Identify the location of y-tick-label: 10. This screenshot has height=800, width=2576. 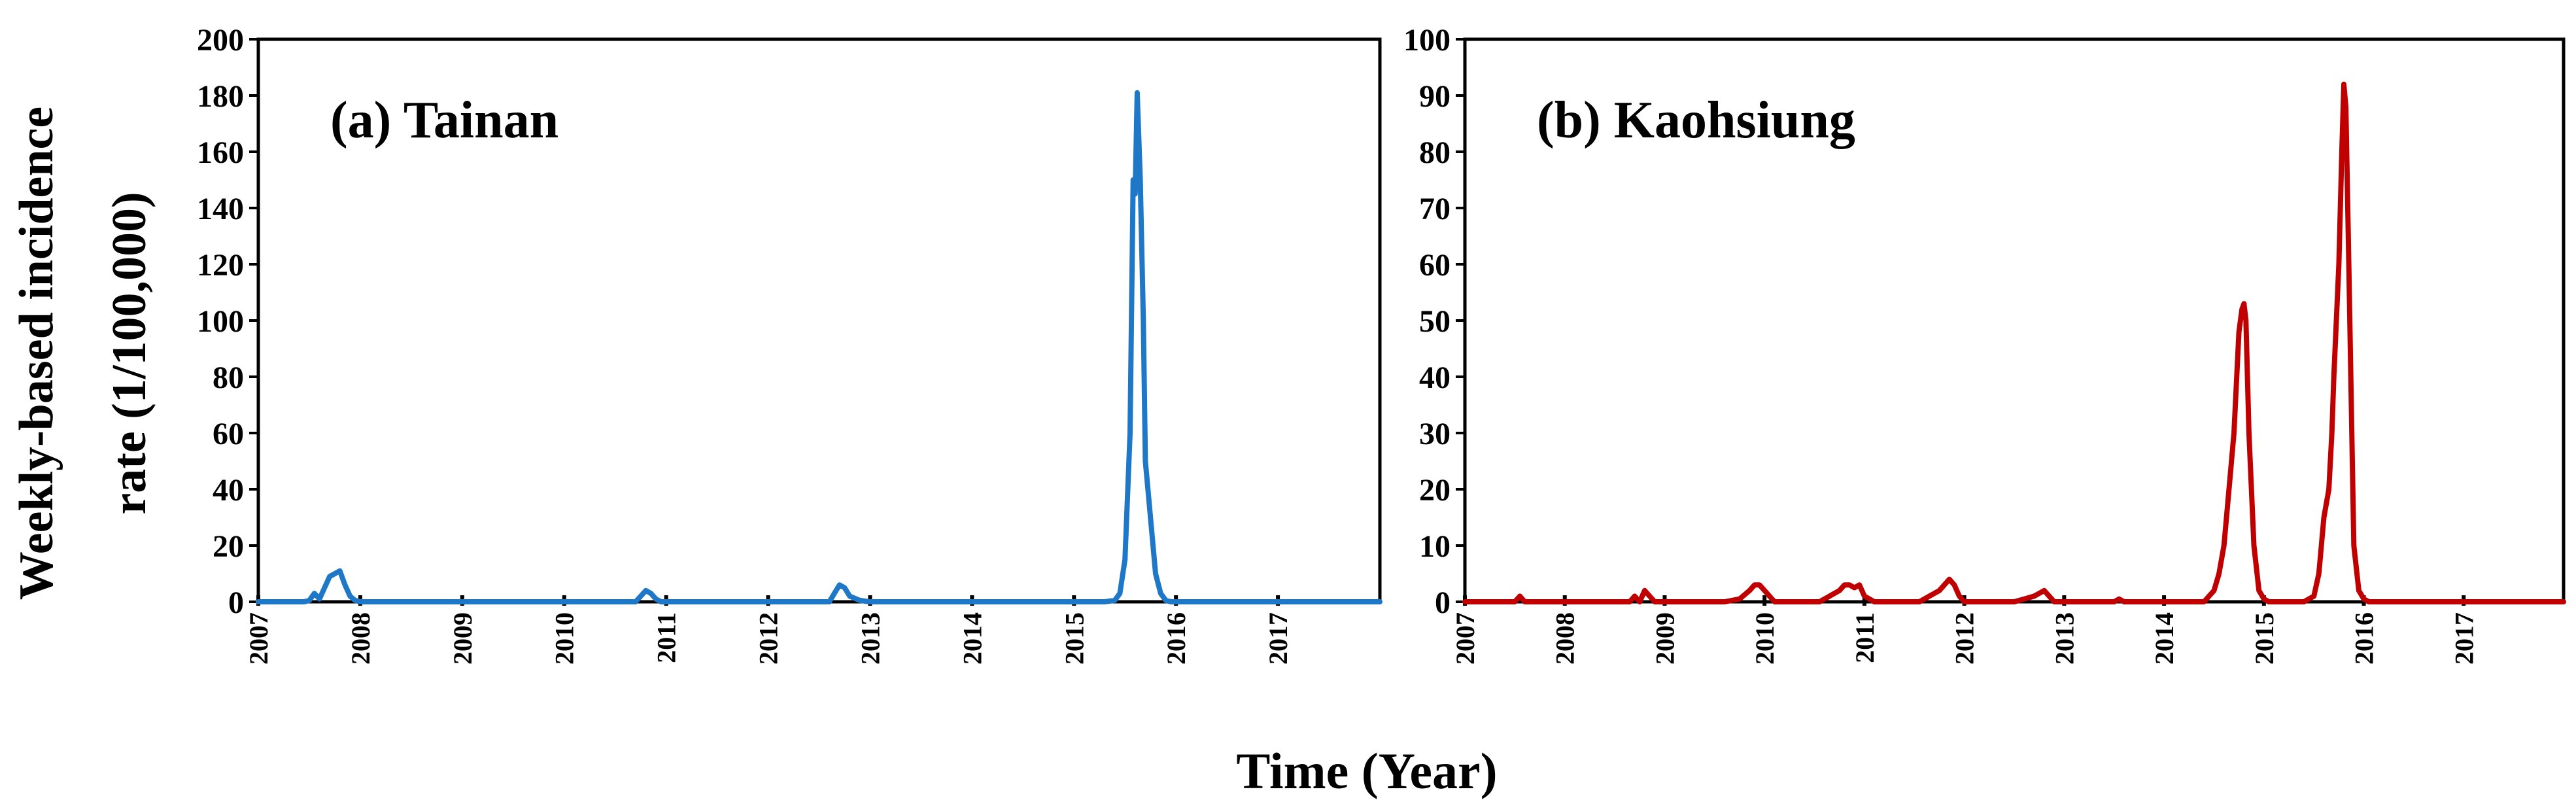
(1435, 547).